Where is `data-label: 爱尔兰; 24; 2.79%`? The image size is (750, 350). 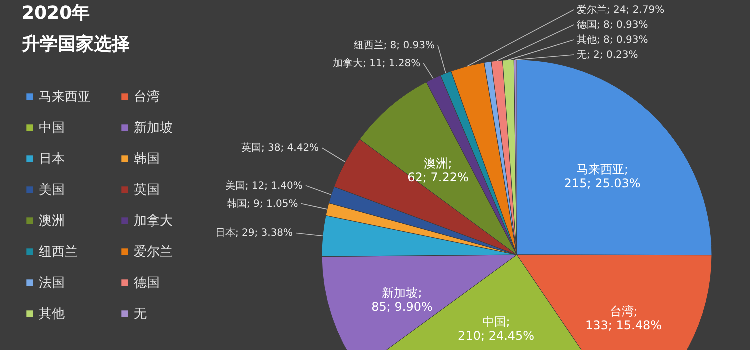 data-label: 爱尔兰; 24; 2.79% is located at coordinates (621, 10).